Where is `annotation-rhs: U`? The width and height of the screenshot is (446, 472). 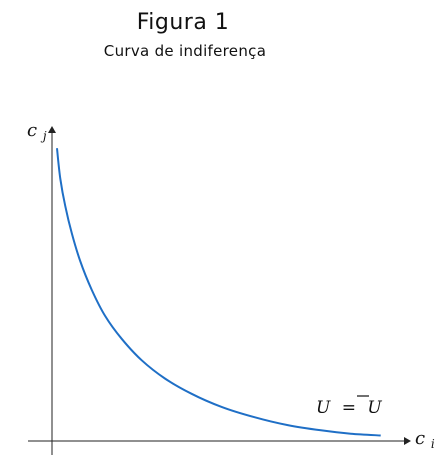
annotation-rhs: U is located at coordinates (374, 408).